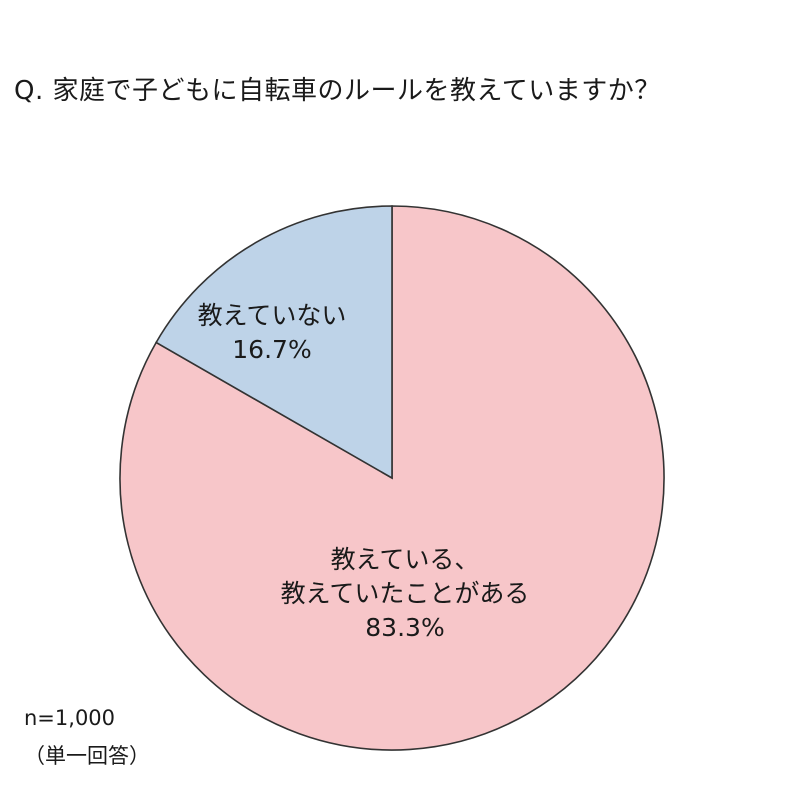 This screenshot has height=786, width=786. What do you see at coordinates (405, 593) in the screenshot?
I see `slice-1-label-line-2: 教えていたことがある` at bounding box center [405, 593].